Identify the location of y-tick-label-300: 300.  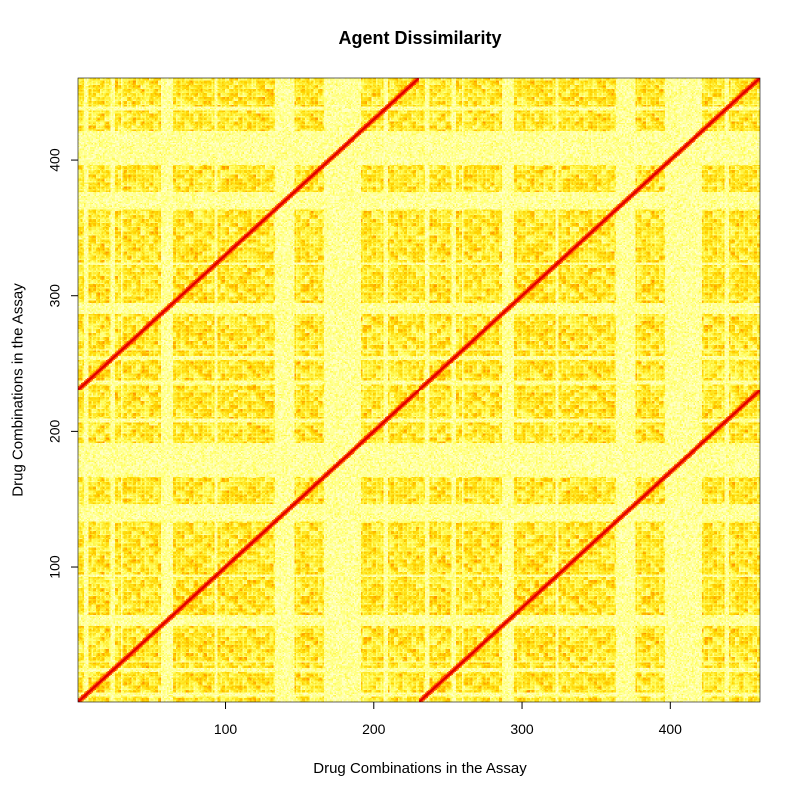
(55, 296).